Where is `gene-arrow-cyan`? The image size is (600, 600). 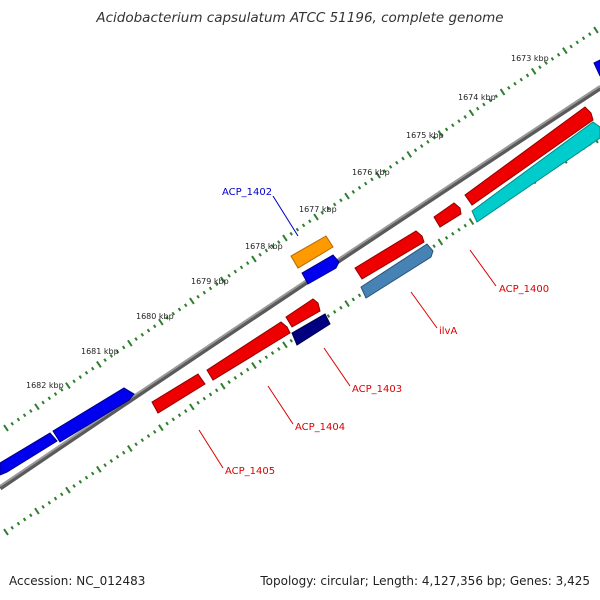
gene-arrow-cyan is located at coordinates (535, 172).